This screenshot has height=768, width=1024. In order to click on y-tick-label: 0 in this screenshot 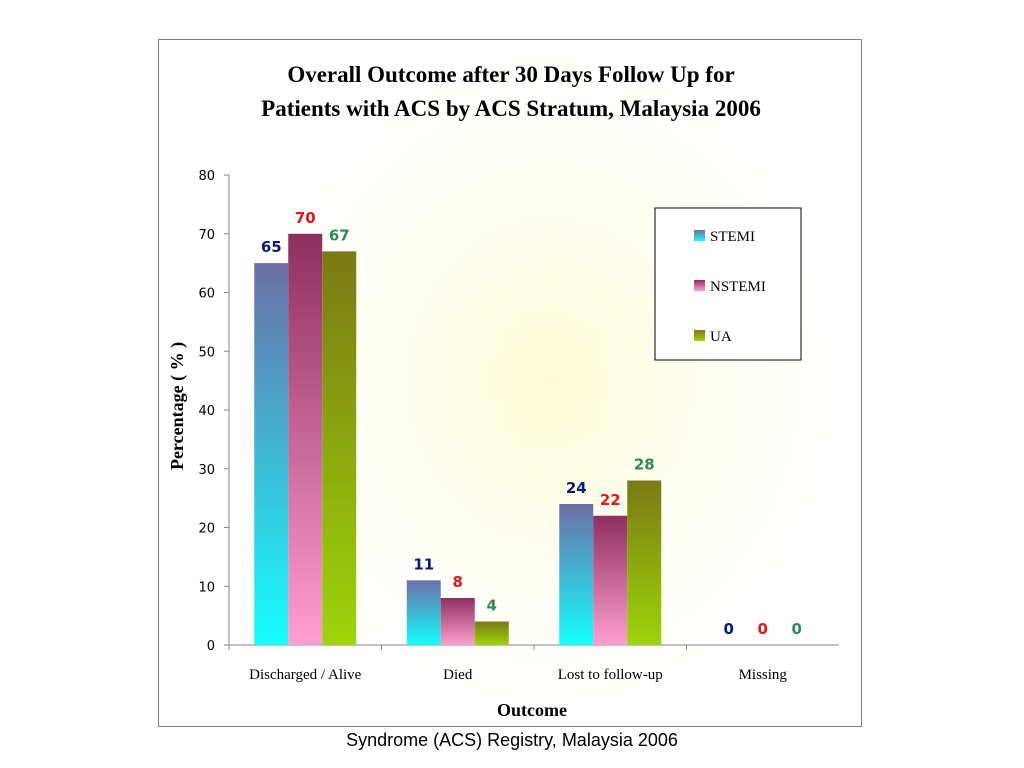, I will do `click(211, 646)`.